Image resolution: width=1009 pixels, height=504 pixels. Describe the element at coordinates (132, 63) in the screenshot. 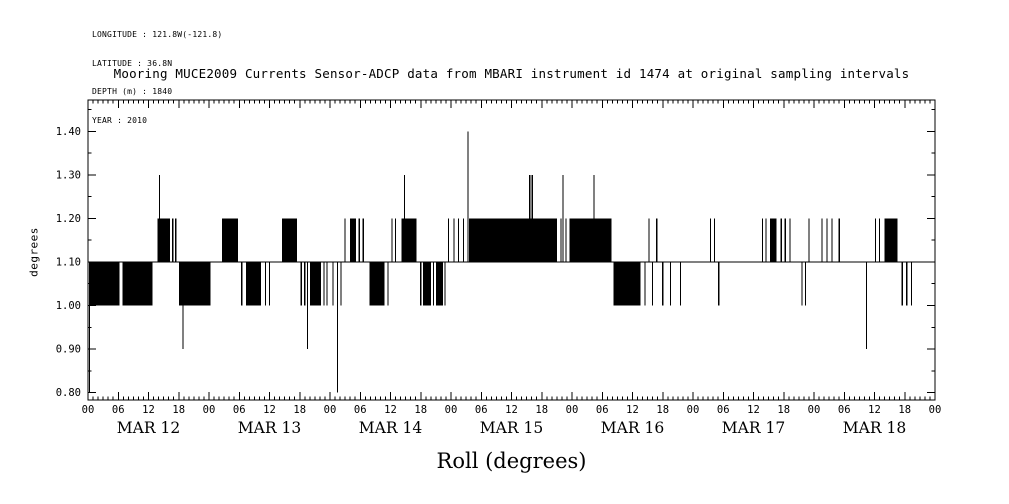

I see `meta-latitude: LATITUDE : 36.8N` at that location.